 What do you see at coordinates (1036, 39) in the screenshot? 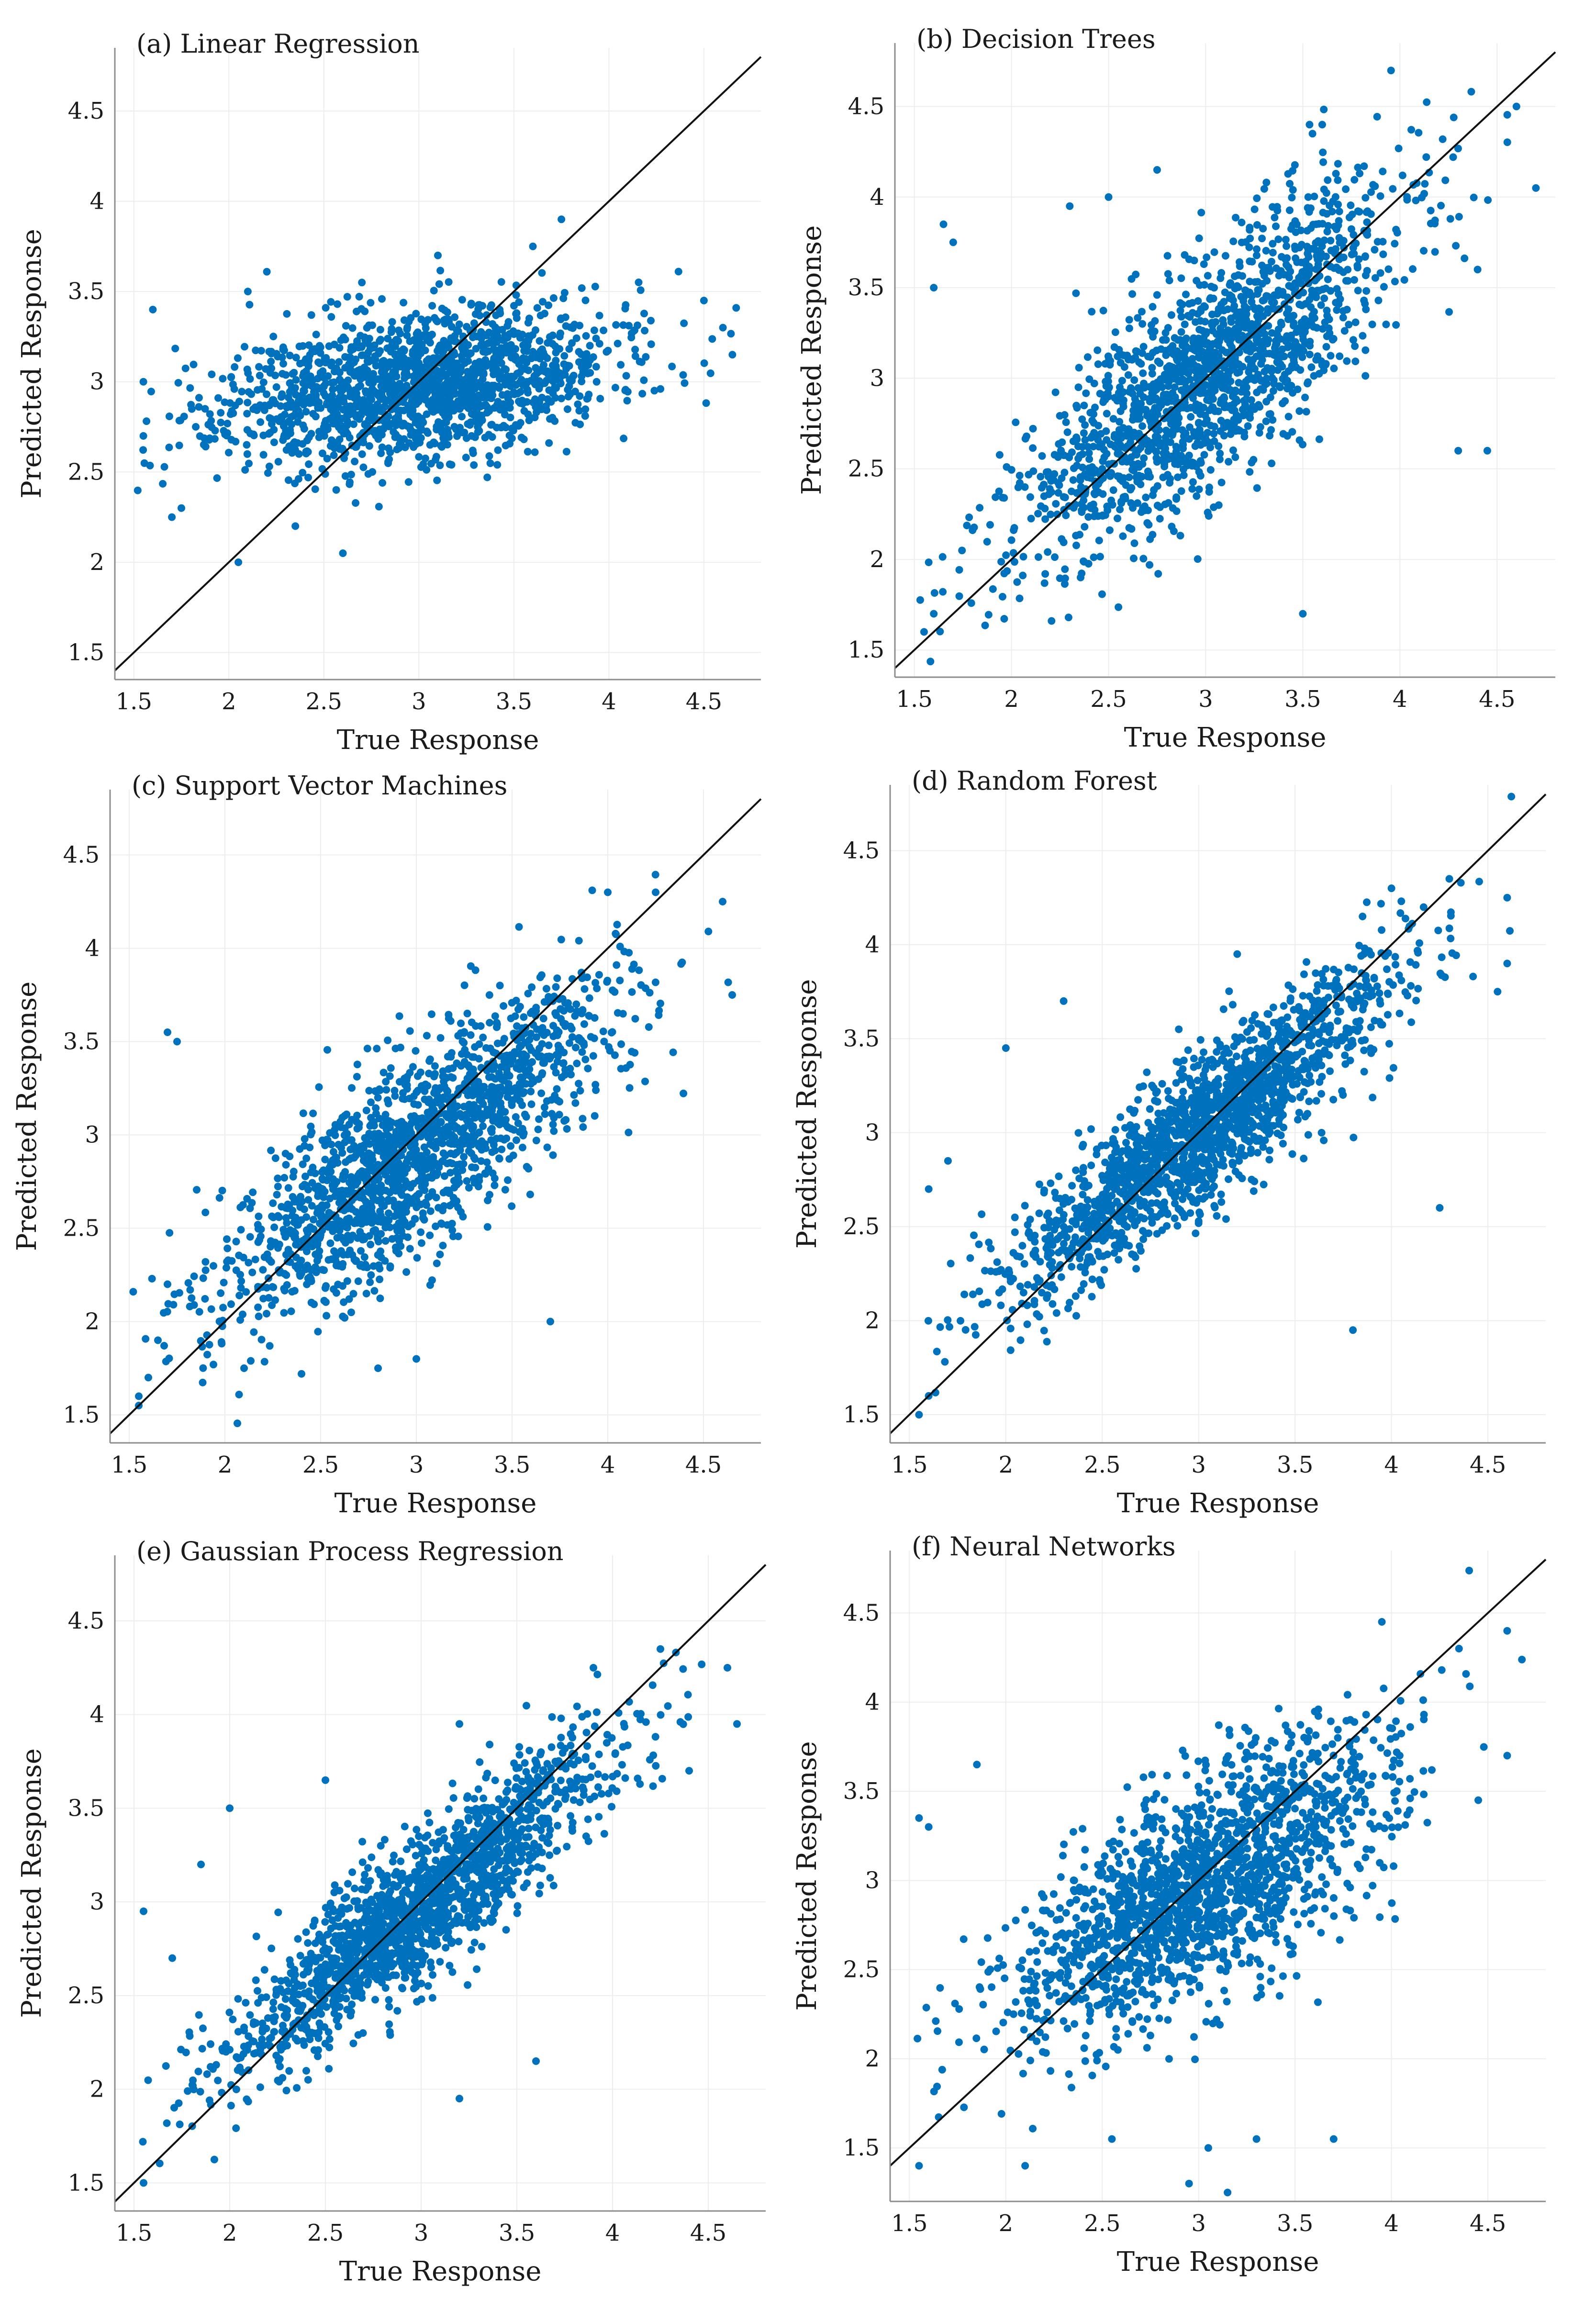
I see `panel-title: (b) Decision Trees` at bounding box center [1036, 39].